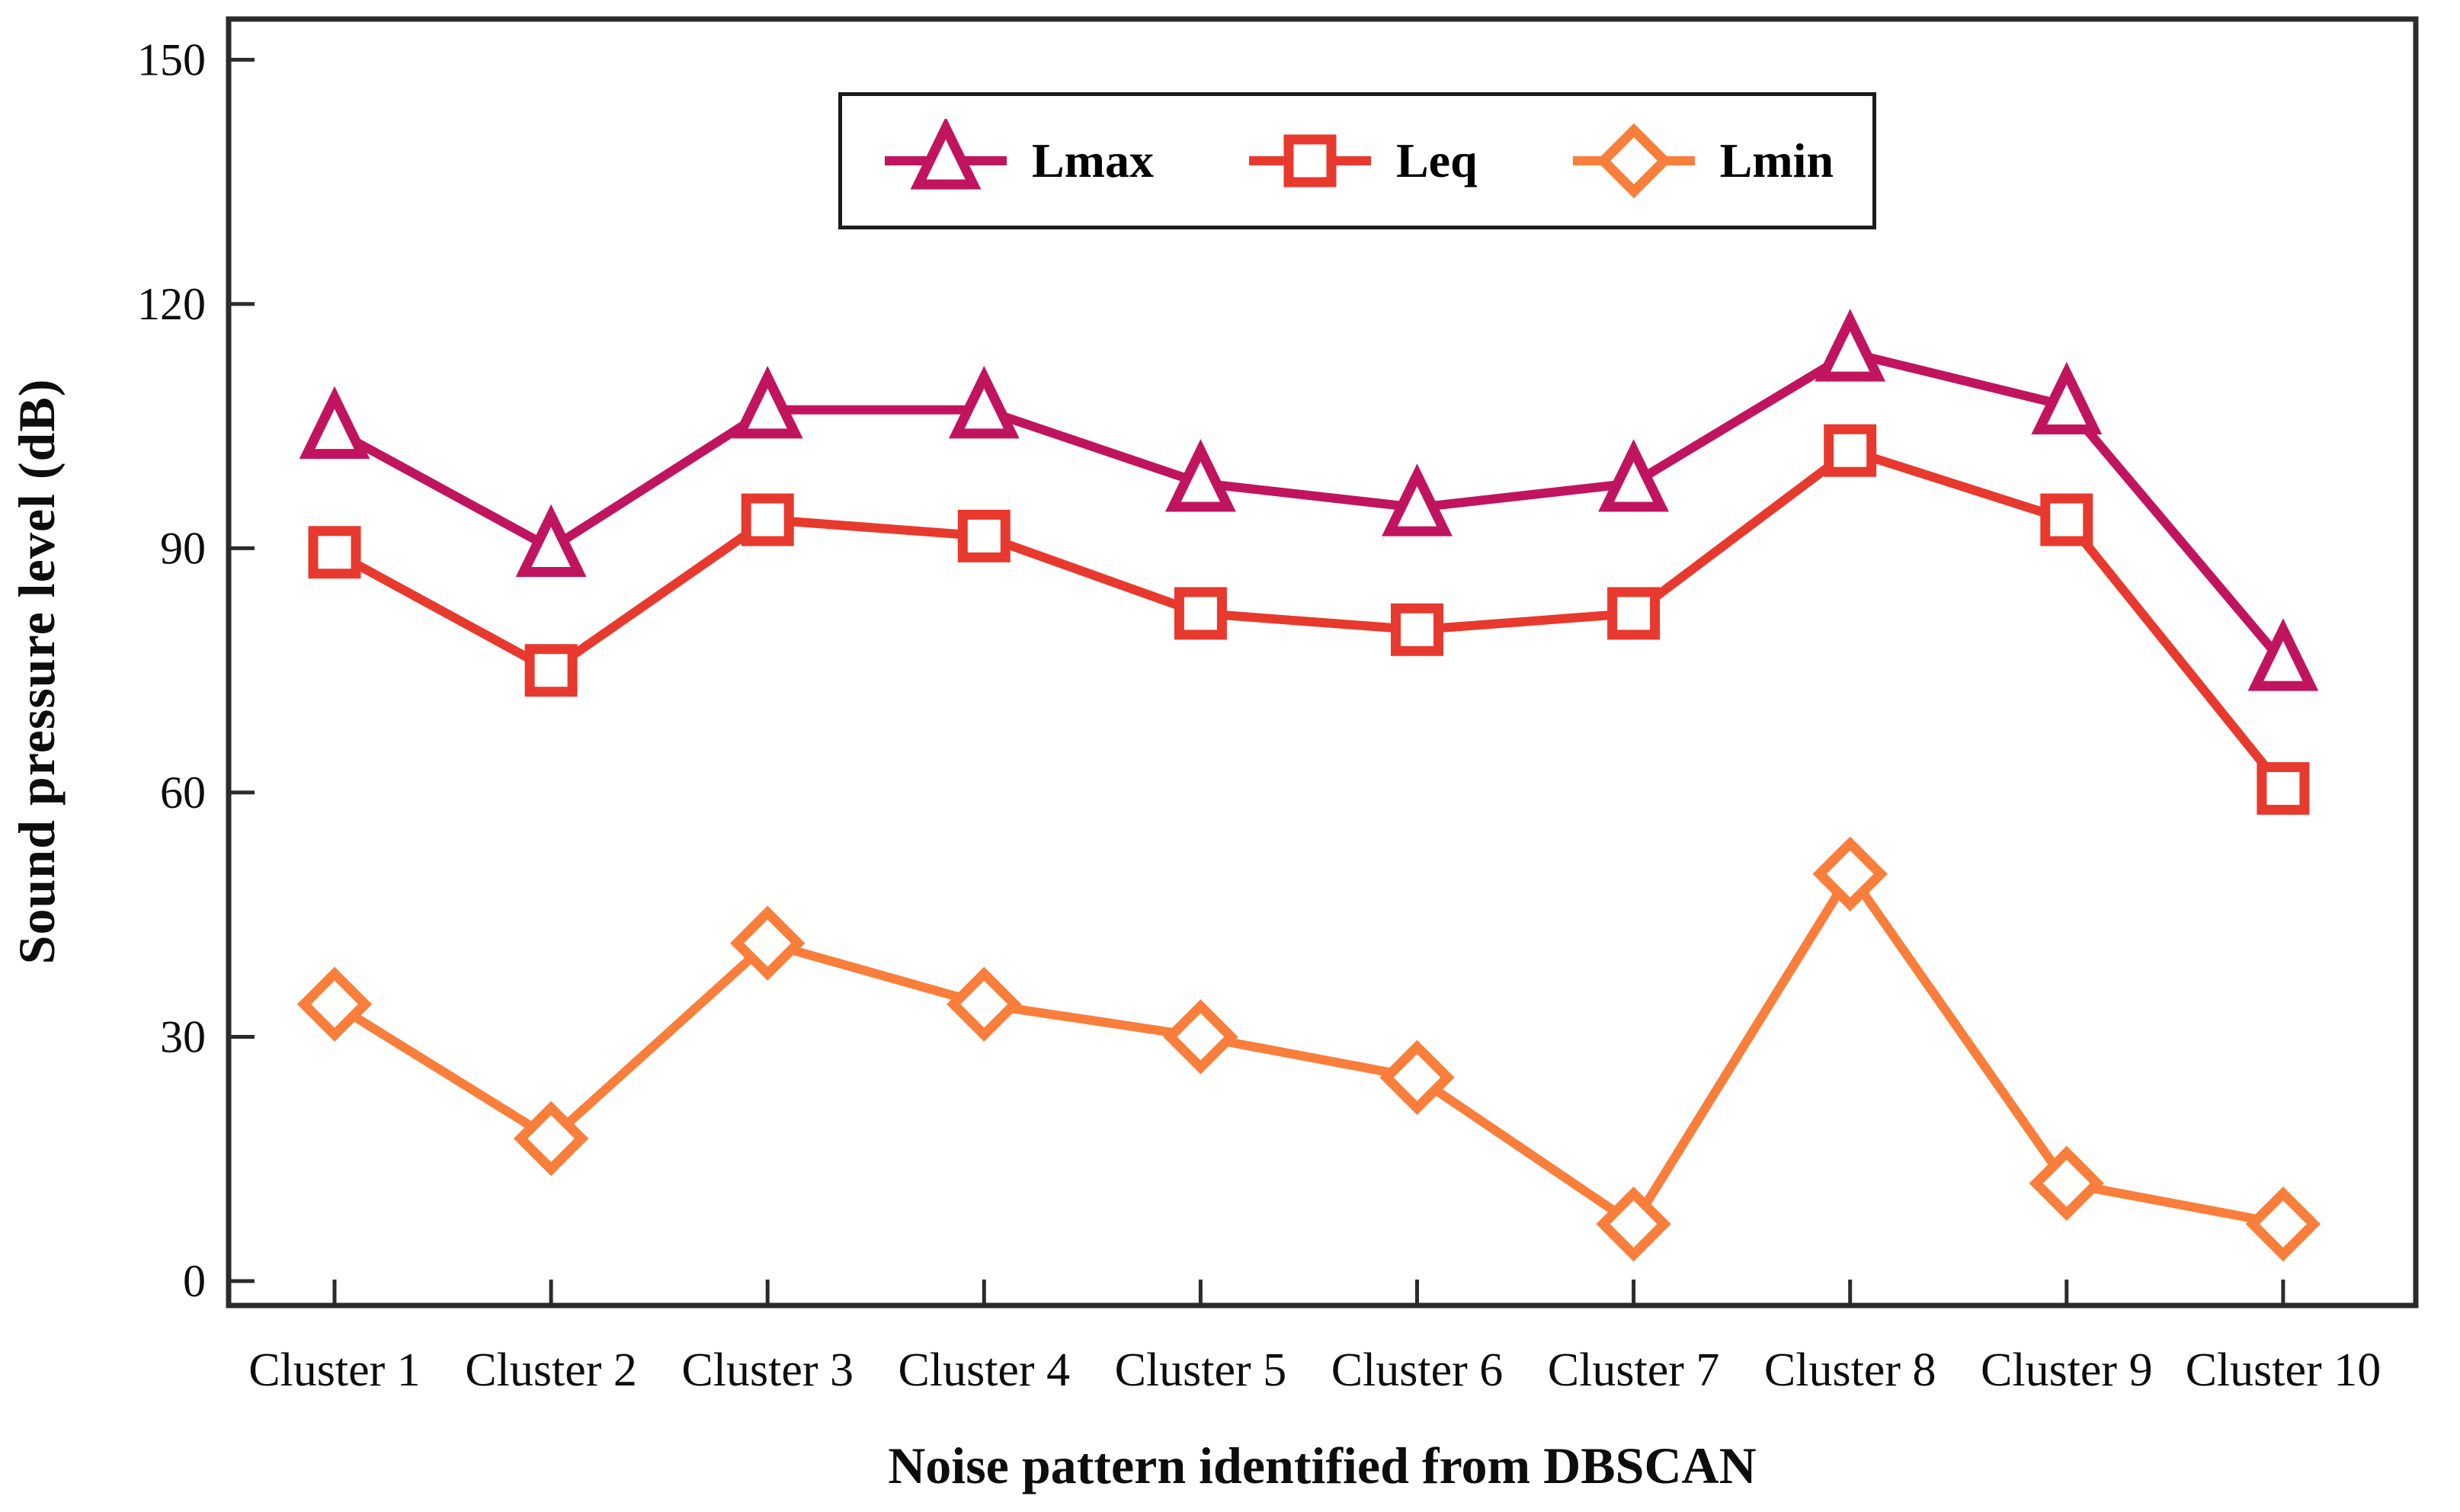 The image size is (2460, 1512). What do you see at coordinates (1776, 160) in the screenshot?
I see `legend-label: Lmin` at bounding box center [1776, 160].